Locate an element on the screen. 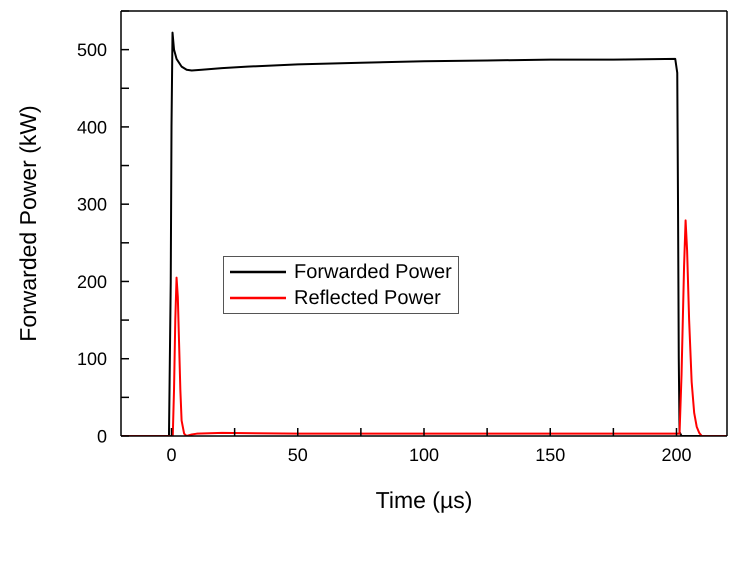 This screenshot has width=731, height=580. y-tick-label: 200 is located at coordinates (91, 282).